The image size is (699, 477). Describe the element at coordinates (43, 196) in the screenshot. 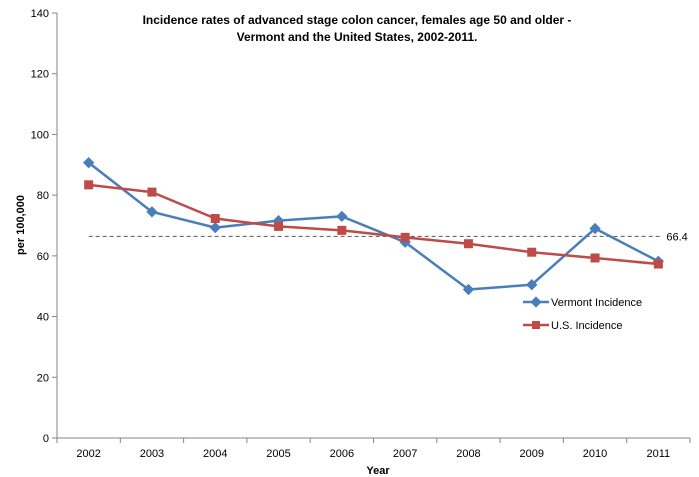

I see `y-tick-label-80: 80` at that location.